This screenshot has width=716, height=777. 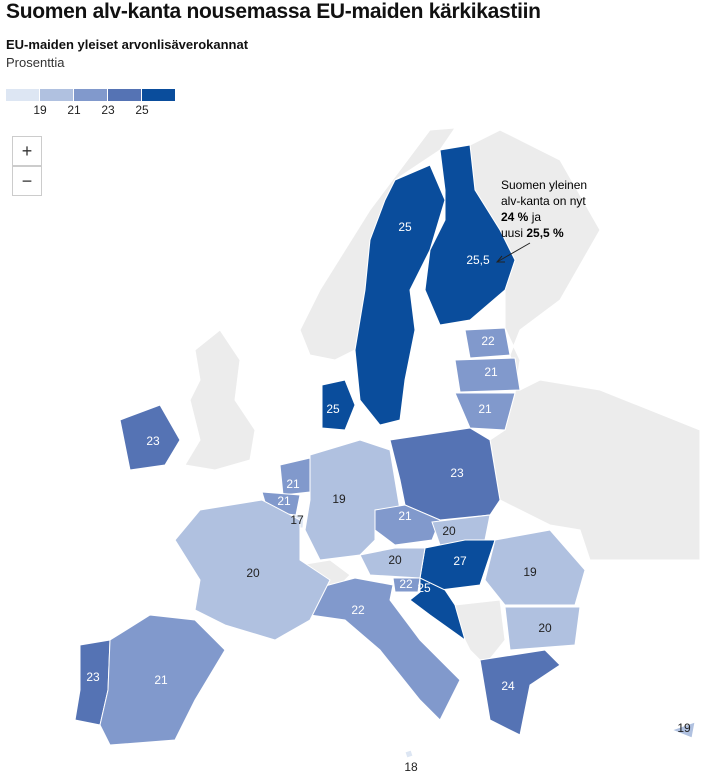 What do you see at coordinates (534, 217) in the screenshot?
I see `annotation-text: ja` at bounding box center [534, 217].